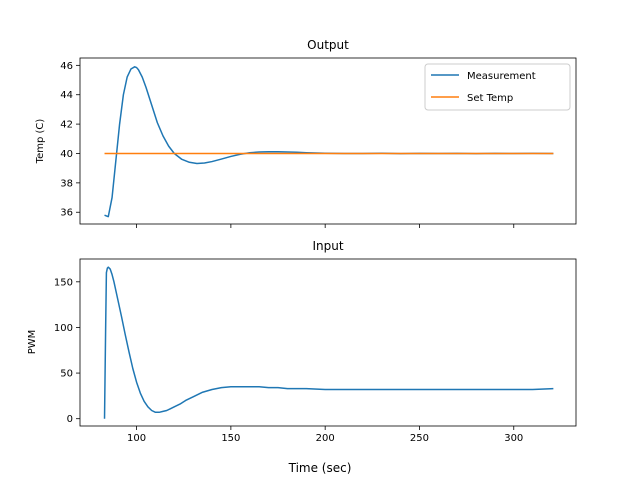 This screenshot has width=640, height=480. I want to click on input-x-tick-label: 200, so click(325, 438).